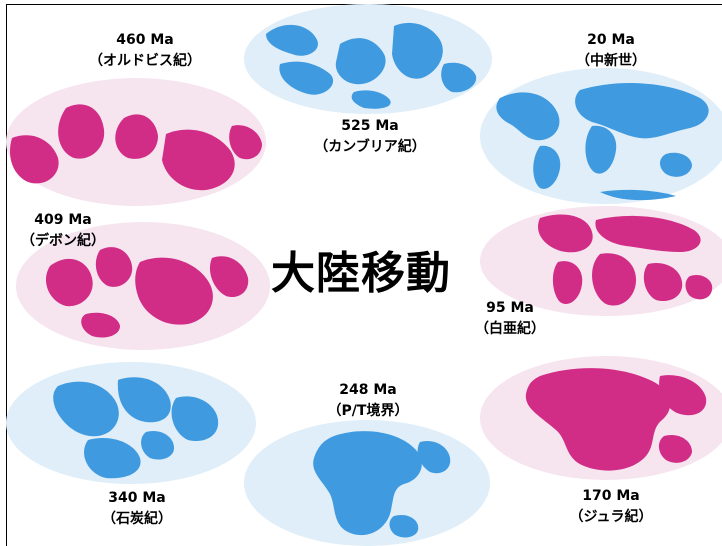  What do you see at coordinates (63, 220) in the screenshot?
I see `label-age: 409 Ma` at bounding box center [63, 220].